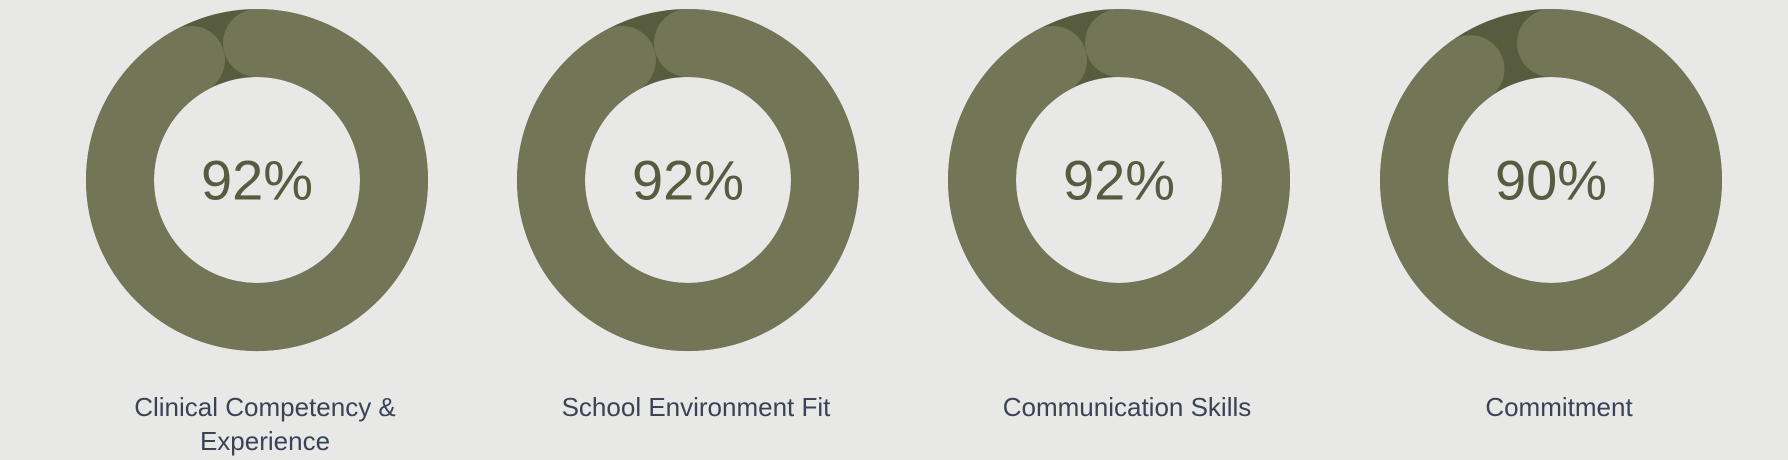  Describe the element at coordinates (1127, 407) in the screenshot. I see `chart-title: Communication Skills` at that location.